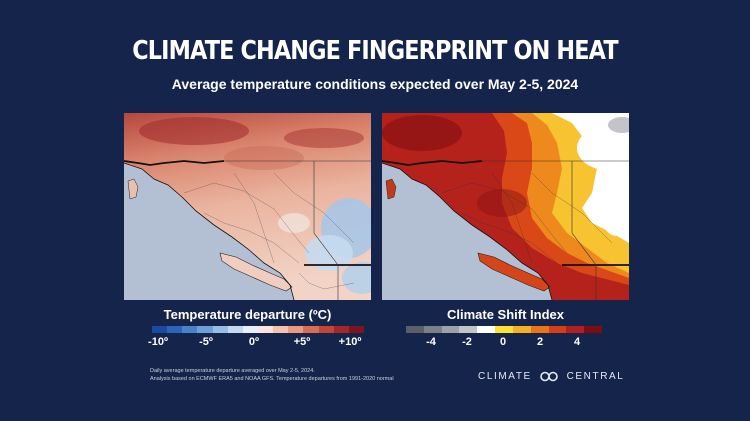 This screenshot has width=750, height=421. Describe the element at coordinates (375, 51) in the screenshot. I see `page-title: Climate Change Fingerprint on Heat` at that location.